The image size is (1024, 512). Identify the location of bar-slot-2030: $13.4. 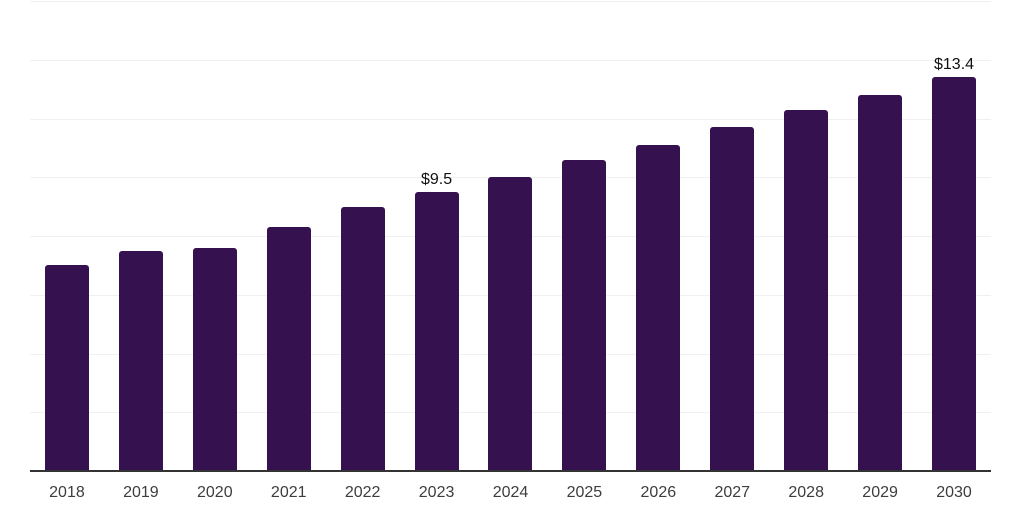
(954, 236).